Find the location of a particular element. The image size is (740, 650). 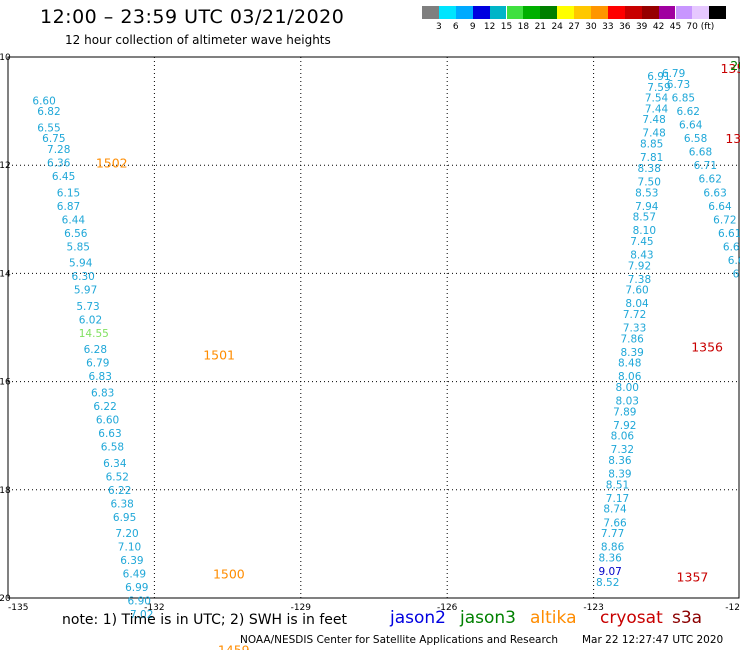

data-point-s3a: 6.85 is located at coordinates (683, 99).